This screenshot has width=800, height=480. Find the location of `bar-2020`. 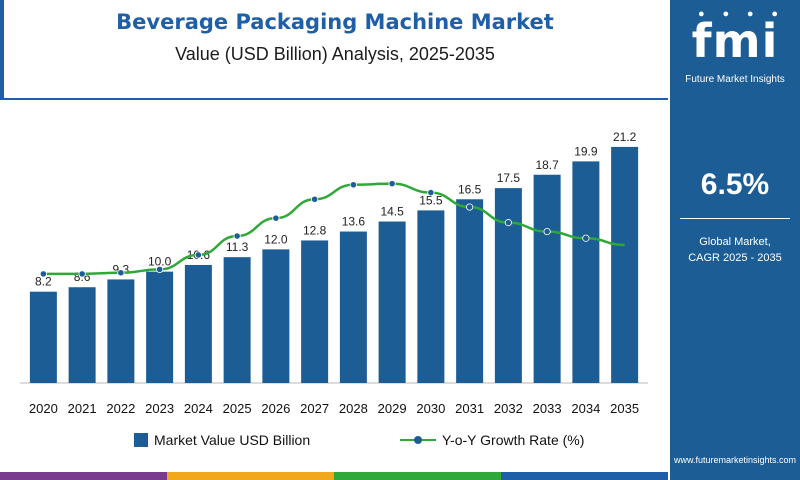

bar-2020 is located at coordinates (43, 337).